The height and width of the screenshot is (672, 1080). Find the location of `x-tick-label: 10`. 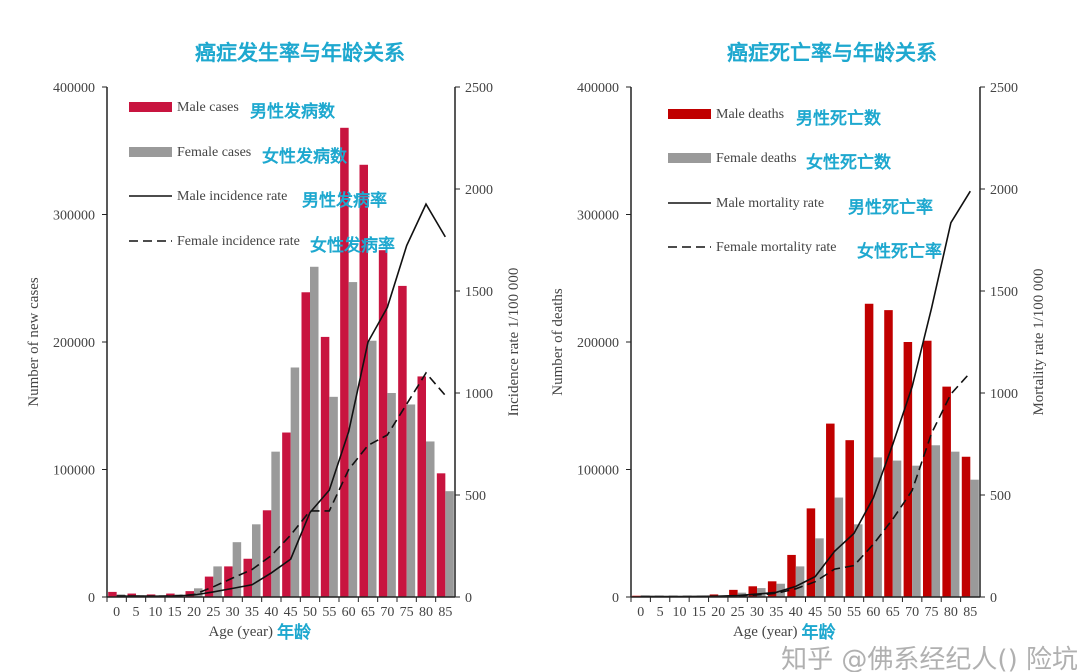

x-tick-label: 10 is located at coordinates (155, 612).